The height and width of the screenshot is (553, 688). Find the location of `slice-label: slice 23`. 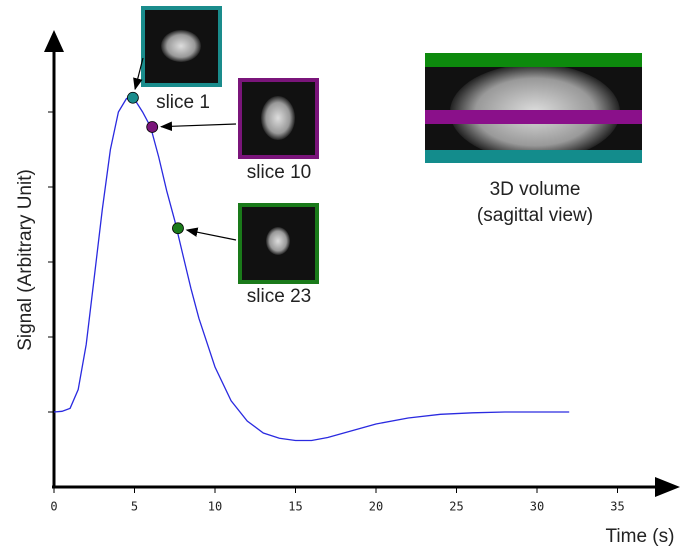

slice-label: slice 23 is located at coordinates (279, 296).